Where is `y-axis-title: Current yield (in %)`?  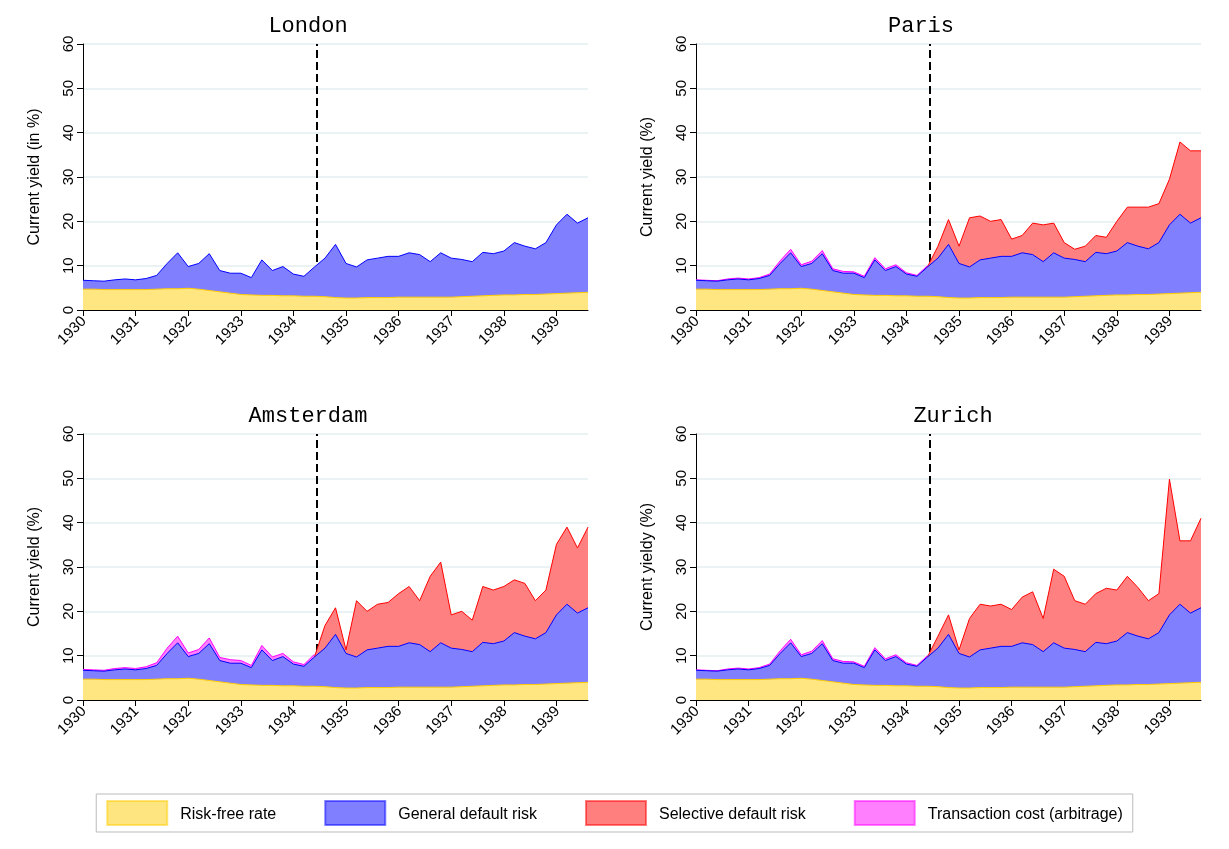
y-axis-title: Current yield (in %) is located at coordinates (33, 177).